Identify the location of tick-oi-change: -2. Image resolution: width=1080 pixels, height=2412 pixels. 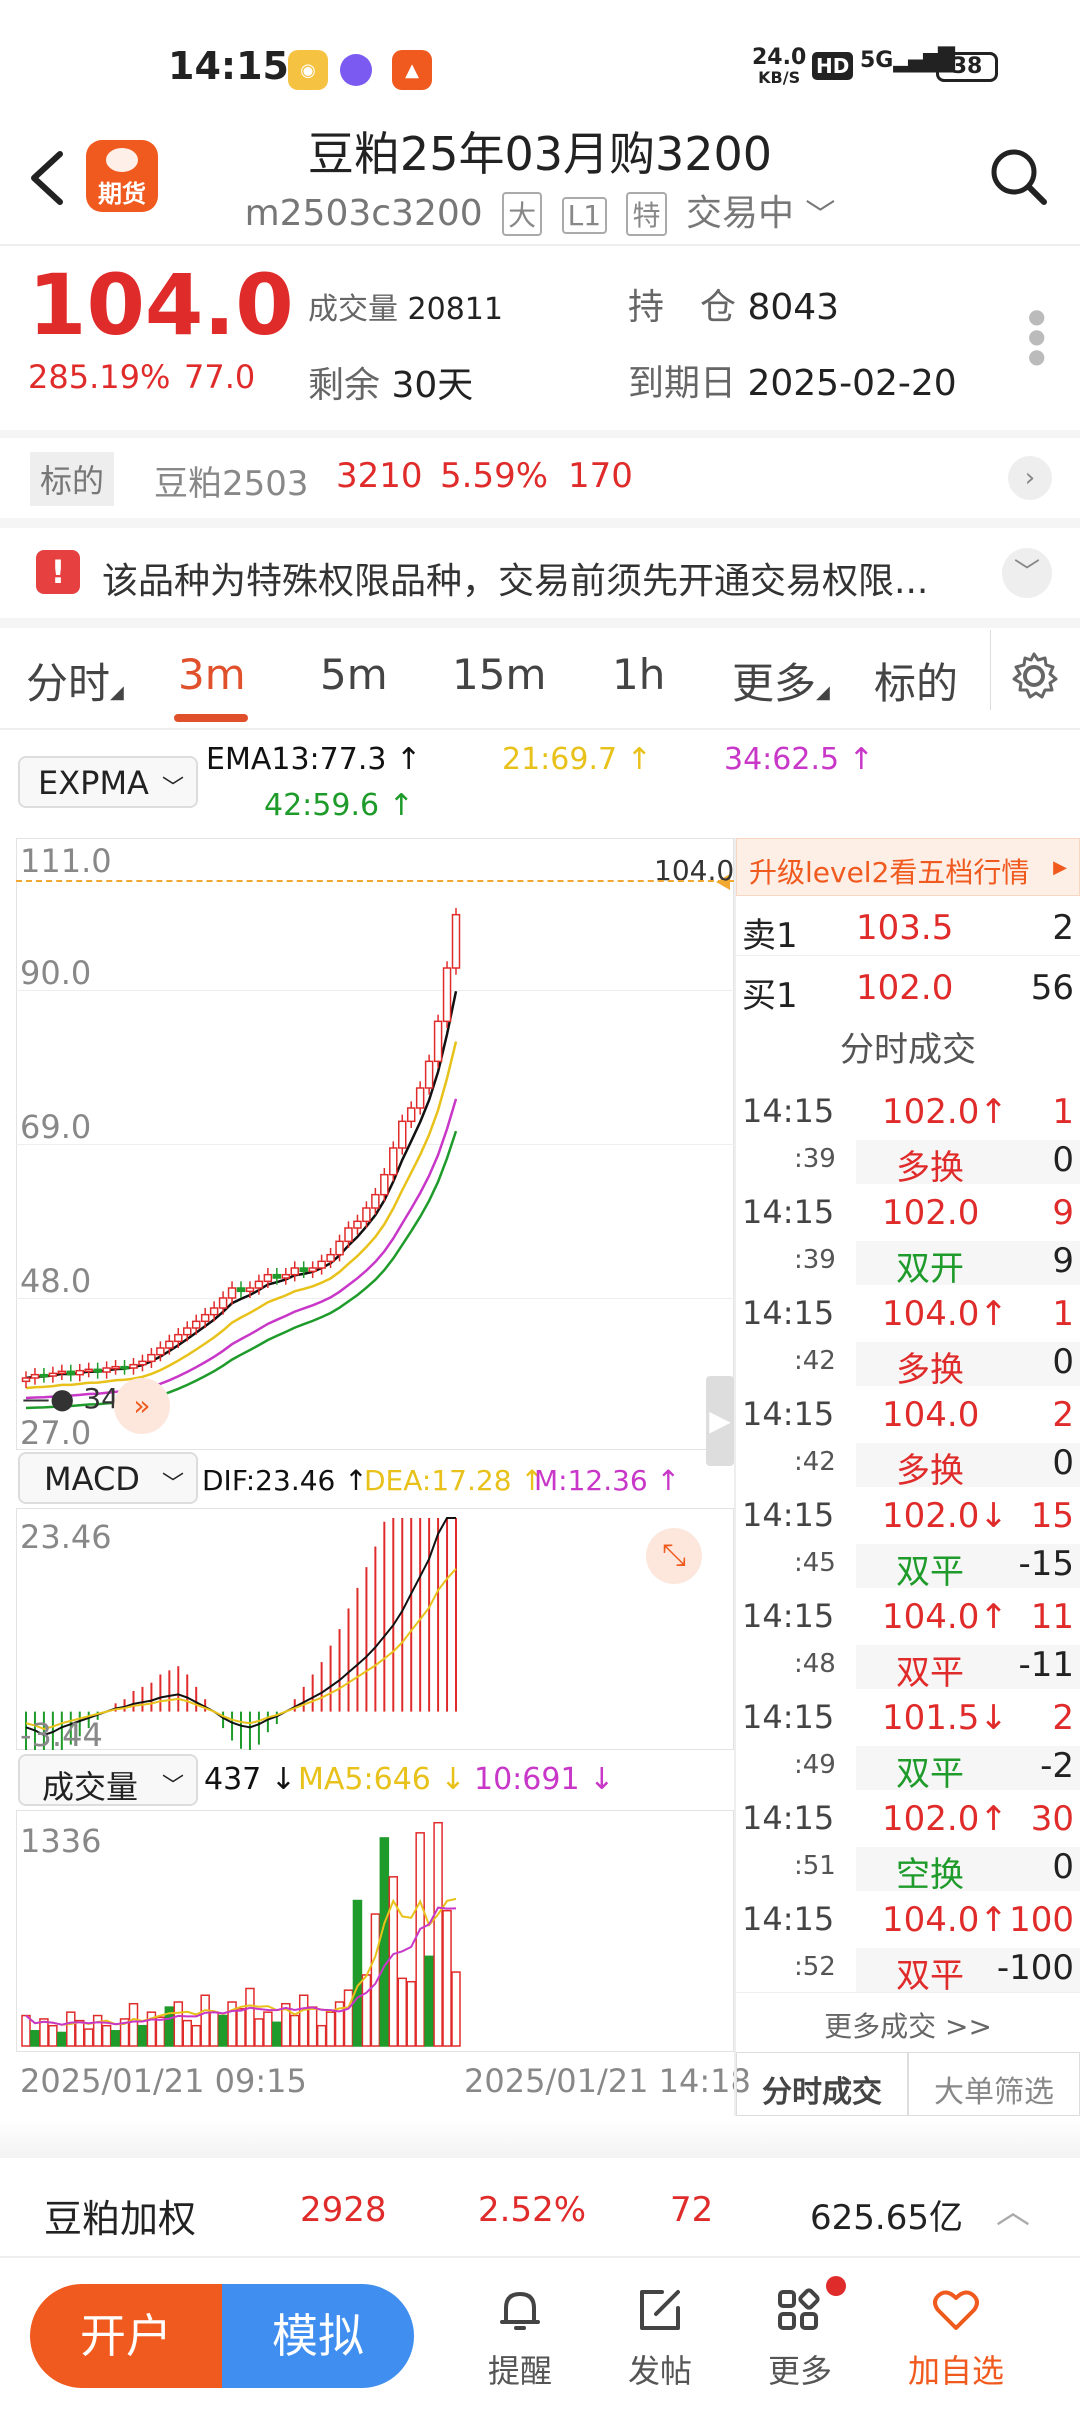
(1057, 1766).